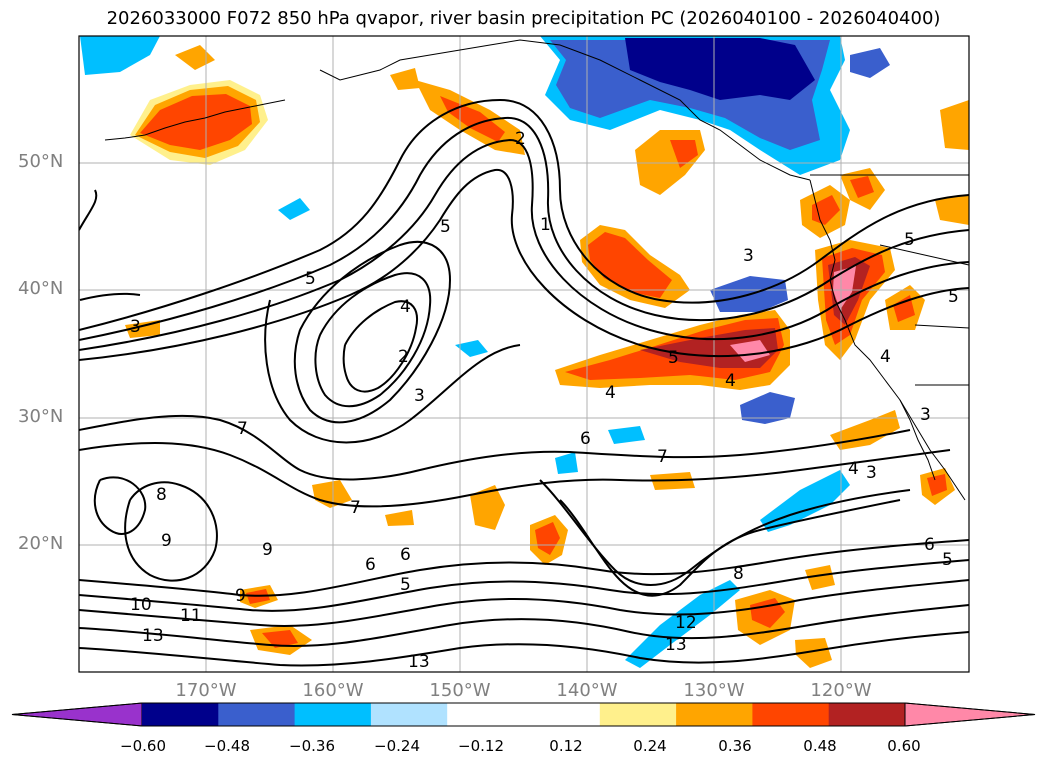 The height and width of the screenshot is (765, 1047). What do you see at coordinates (841, 690) in the screenshot?
I see `lon-label-120w: 120°W` at bounding box center [841, 690].